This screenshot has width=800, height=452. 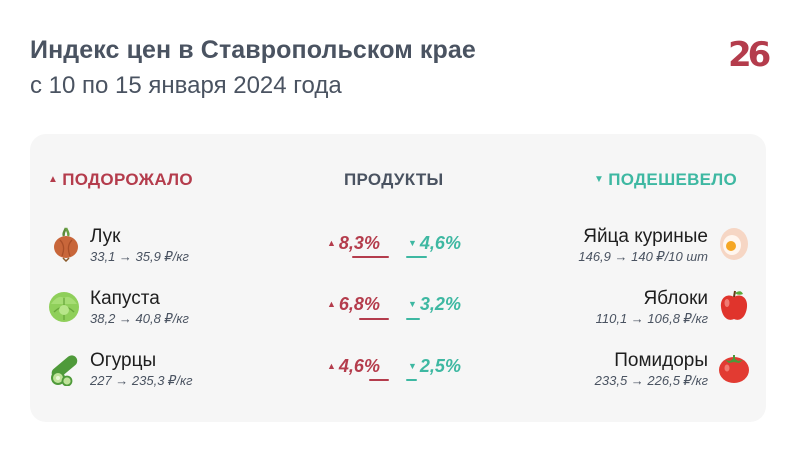 What do you see at coordinates (253, 50) in the screenshot?
I see `page-title: Индекс цен в Ставропольском крае` at bounding box center [253, 50].